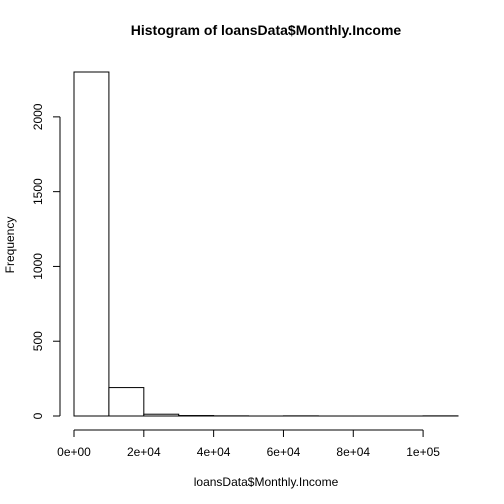 Image resolution: width=504 pixels, height=504 pixels. What do you see at coordinates (10, 245) in the screenshot?
I see `y-axis-label: Frequency` at bounding box center [10, 245].